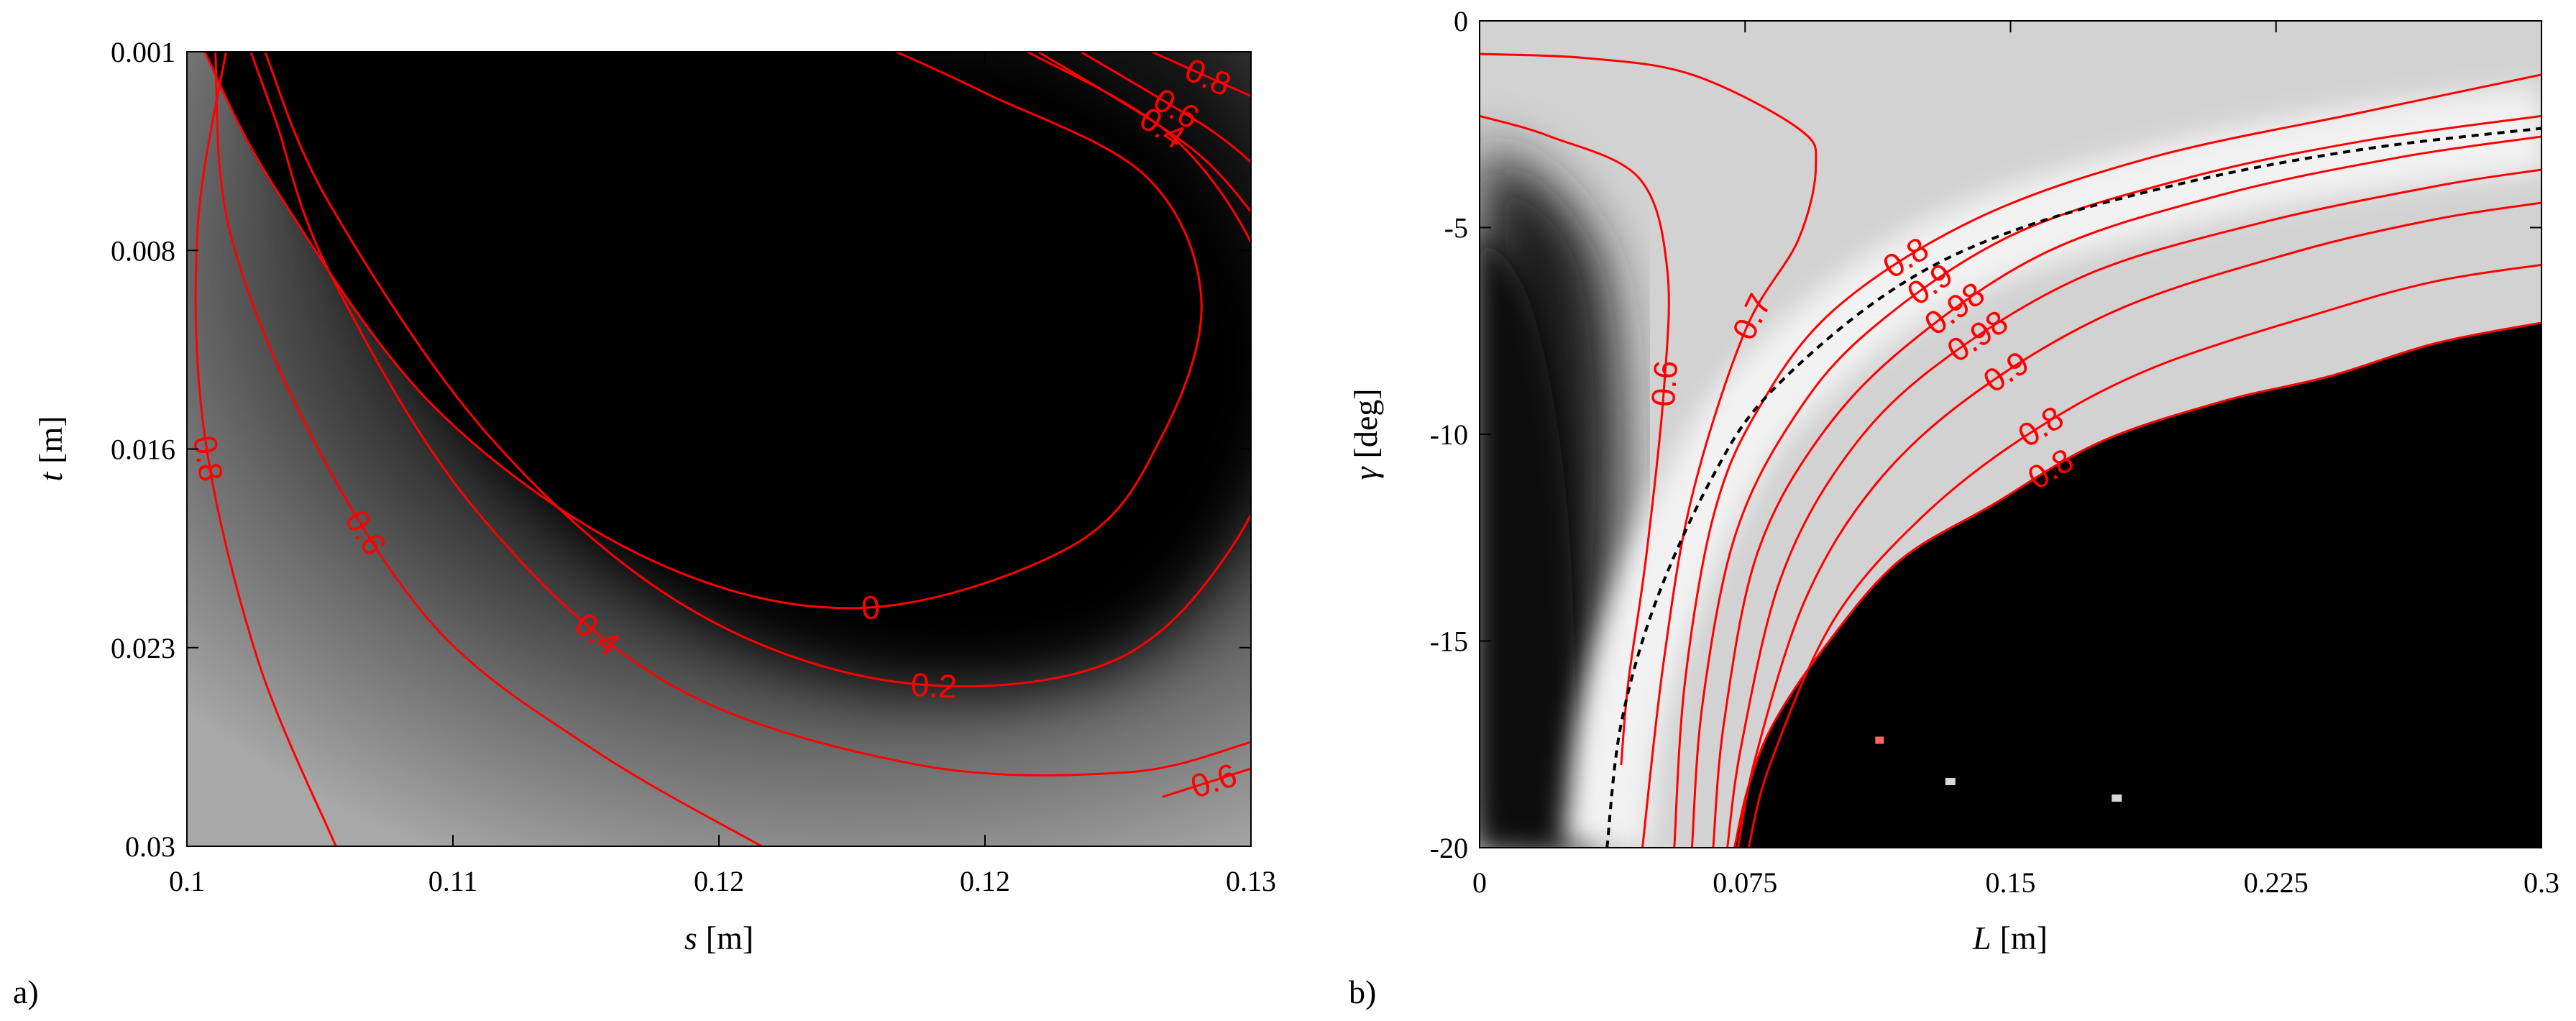 The width and height of the screenshot is (2576, 1021). Describe the element at coordinates (1529, 537) in the screenshot. I see `shade-b-trough-core` at that location.